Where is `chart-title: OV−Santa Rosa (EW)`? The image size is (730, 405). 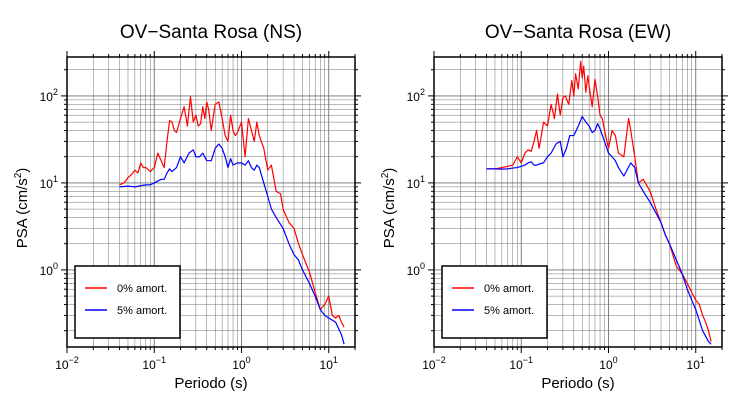 chart-title: OV−Santa Rosa (EW) is located at coordinates (578, 32).